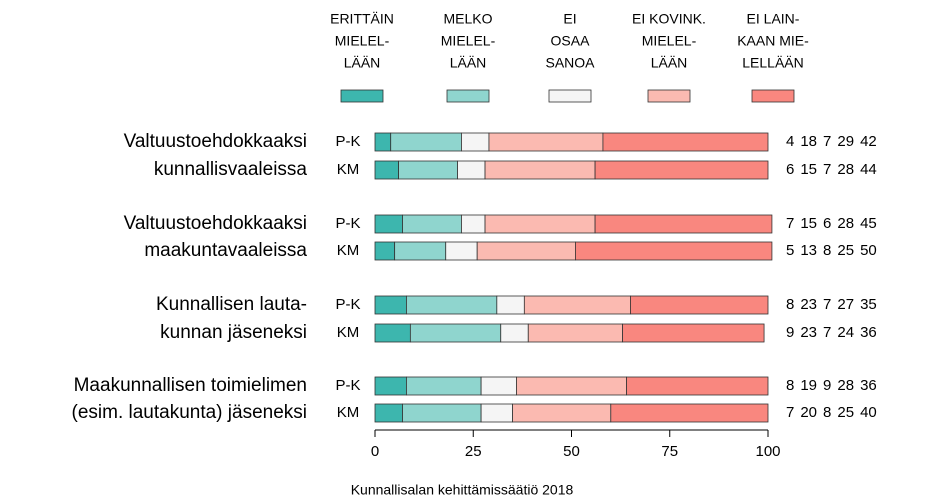 The image size is (925, 499). I want to click on value-label: 45, so click(868, 223).